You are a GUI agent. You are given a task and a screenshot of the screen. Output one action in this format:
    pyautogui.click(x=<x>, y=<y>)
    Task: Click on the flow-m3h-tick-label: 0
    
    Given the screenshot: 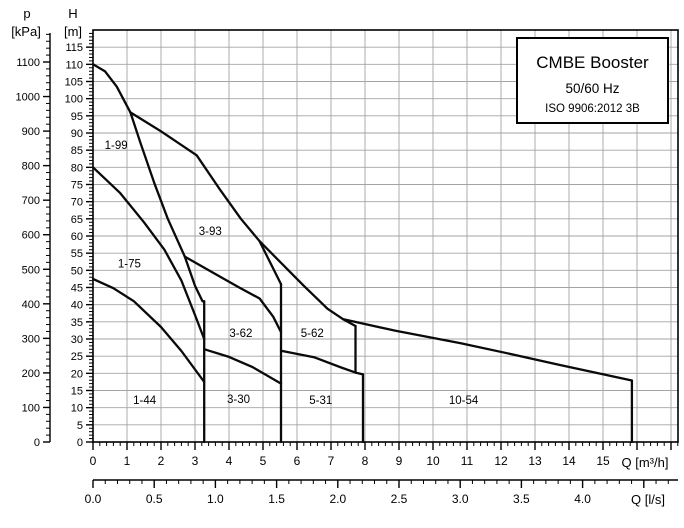 What is the action you would take?
    pyautogui.click(x=93, y=461)
    